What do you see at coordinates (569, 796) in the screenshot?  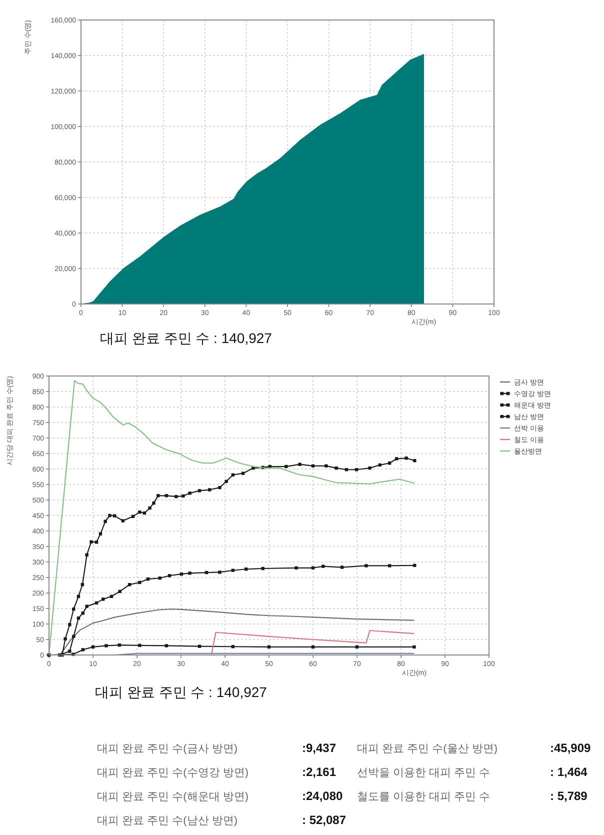 I see `text: : 5,789` at bounding box center [569, 796].